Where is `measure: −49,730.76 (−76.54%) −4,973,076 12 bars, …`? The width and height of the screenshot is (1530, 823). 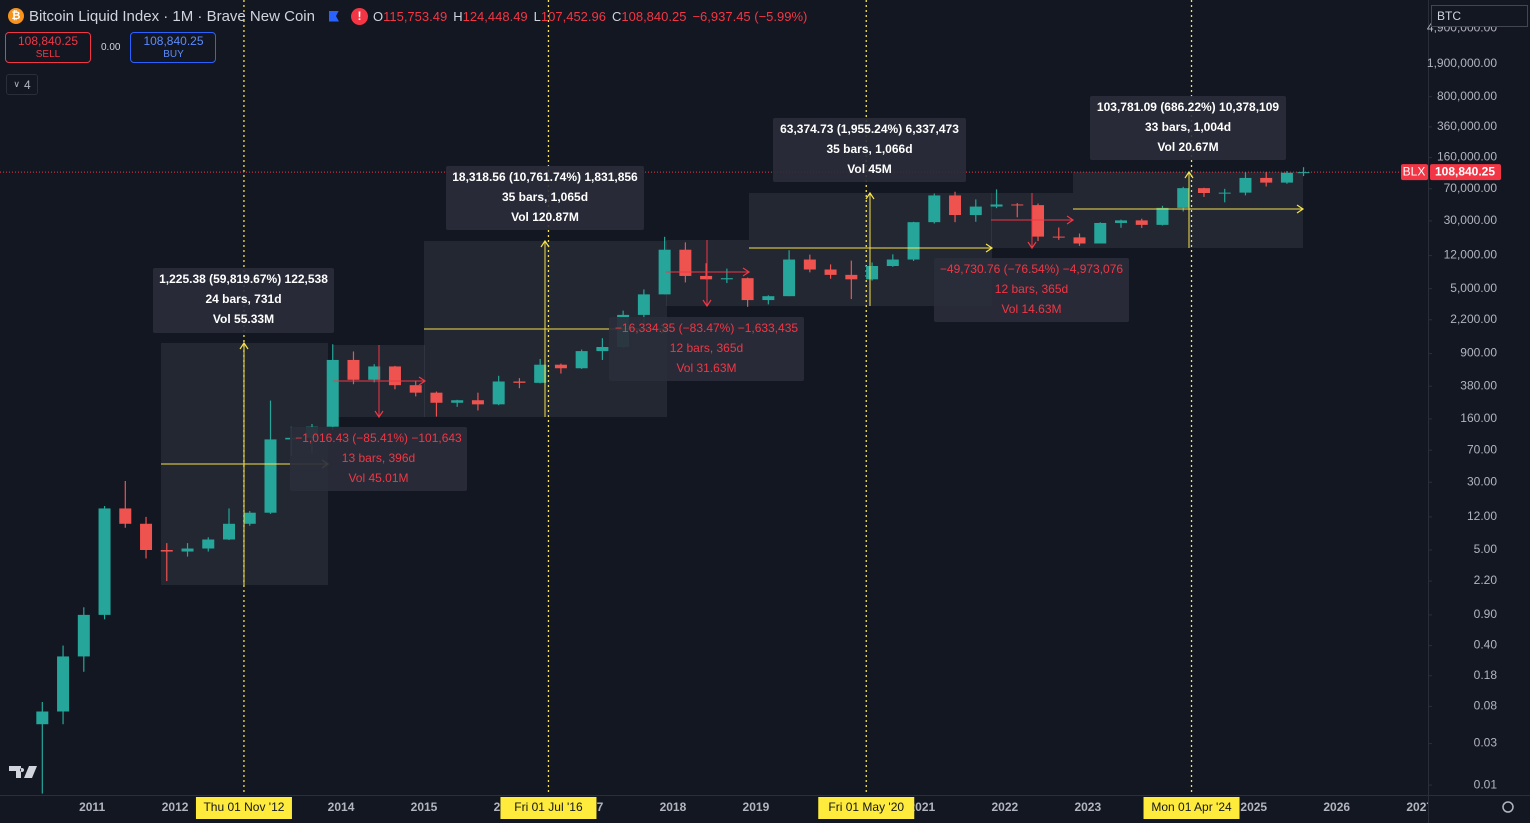 measure: −49,730.76 (−76.54%) −4,973,076 12 bars, … is located at coordinates (1031, 257).